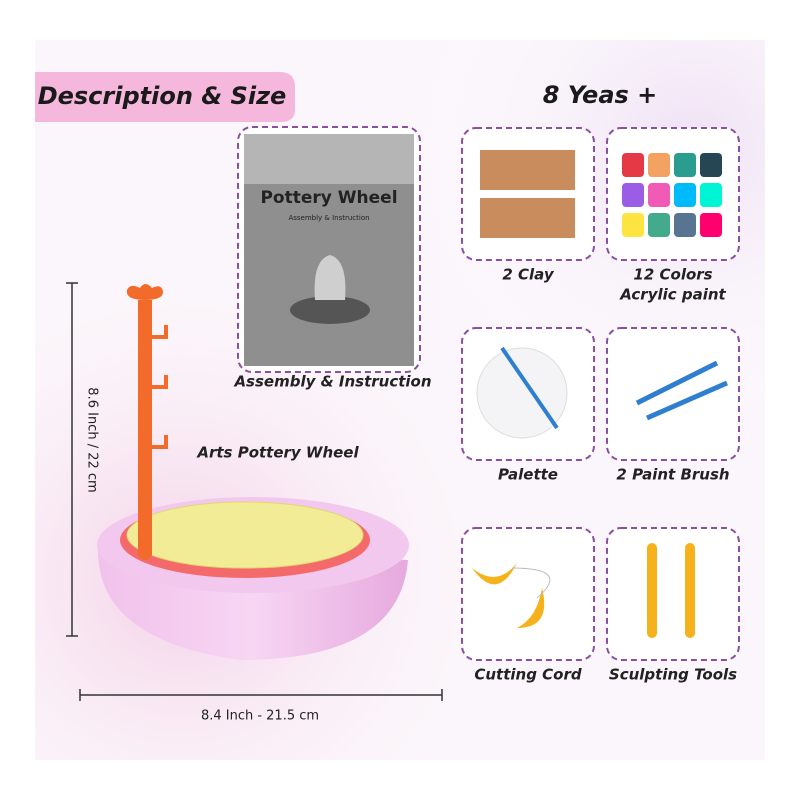 This screenshot has height=804, width=800. Describe the element at coordinates (92, 439) in the screenshot. I see `height-label: 8.6 Inch / 22 cm` at that location.